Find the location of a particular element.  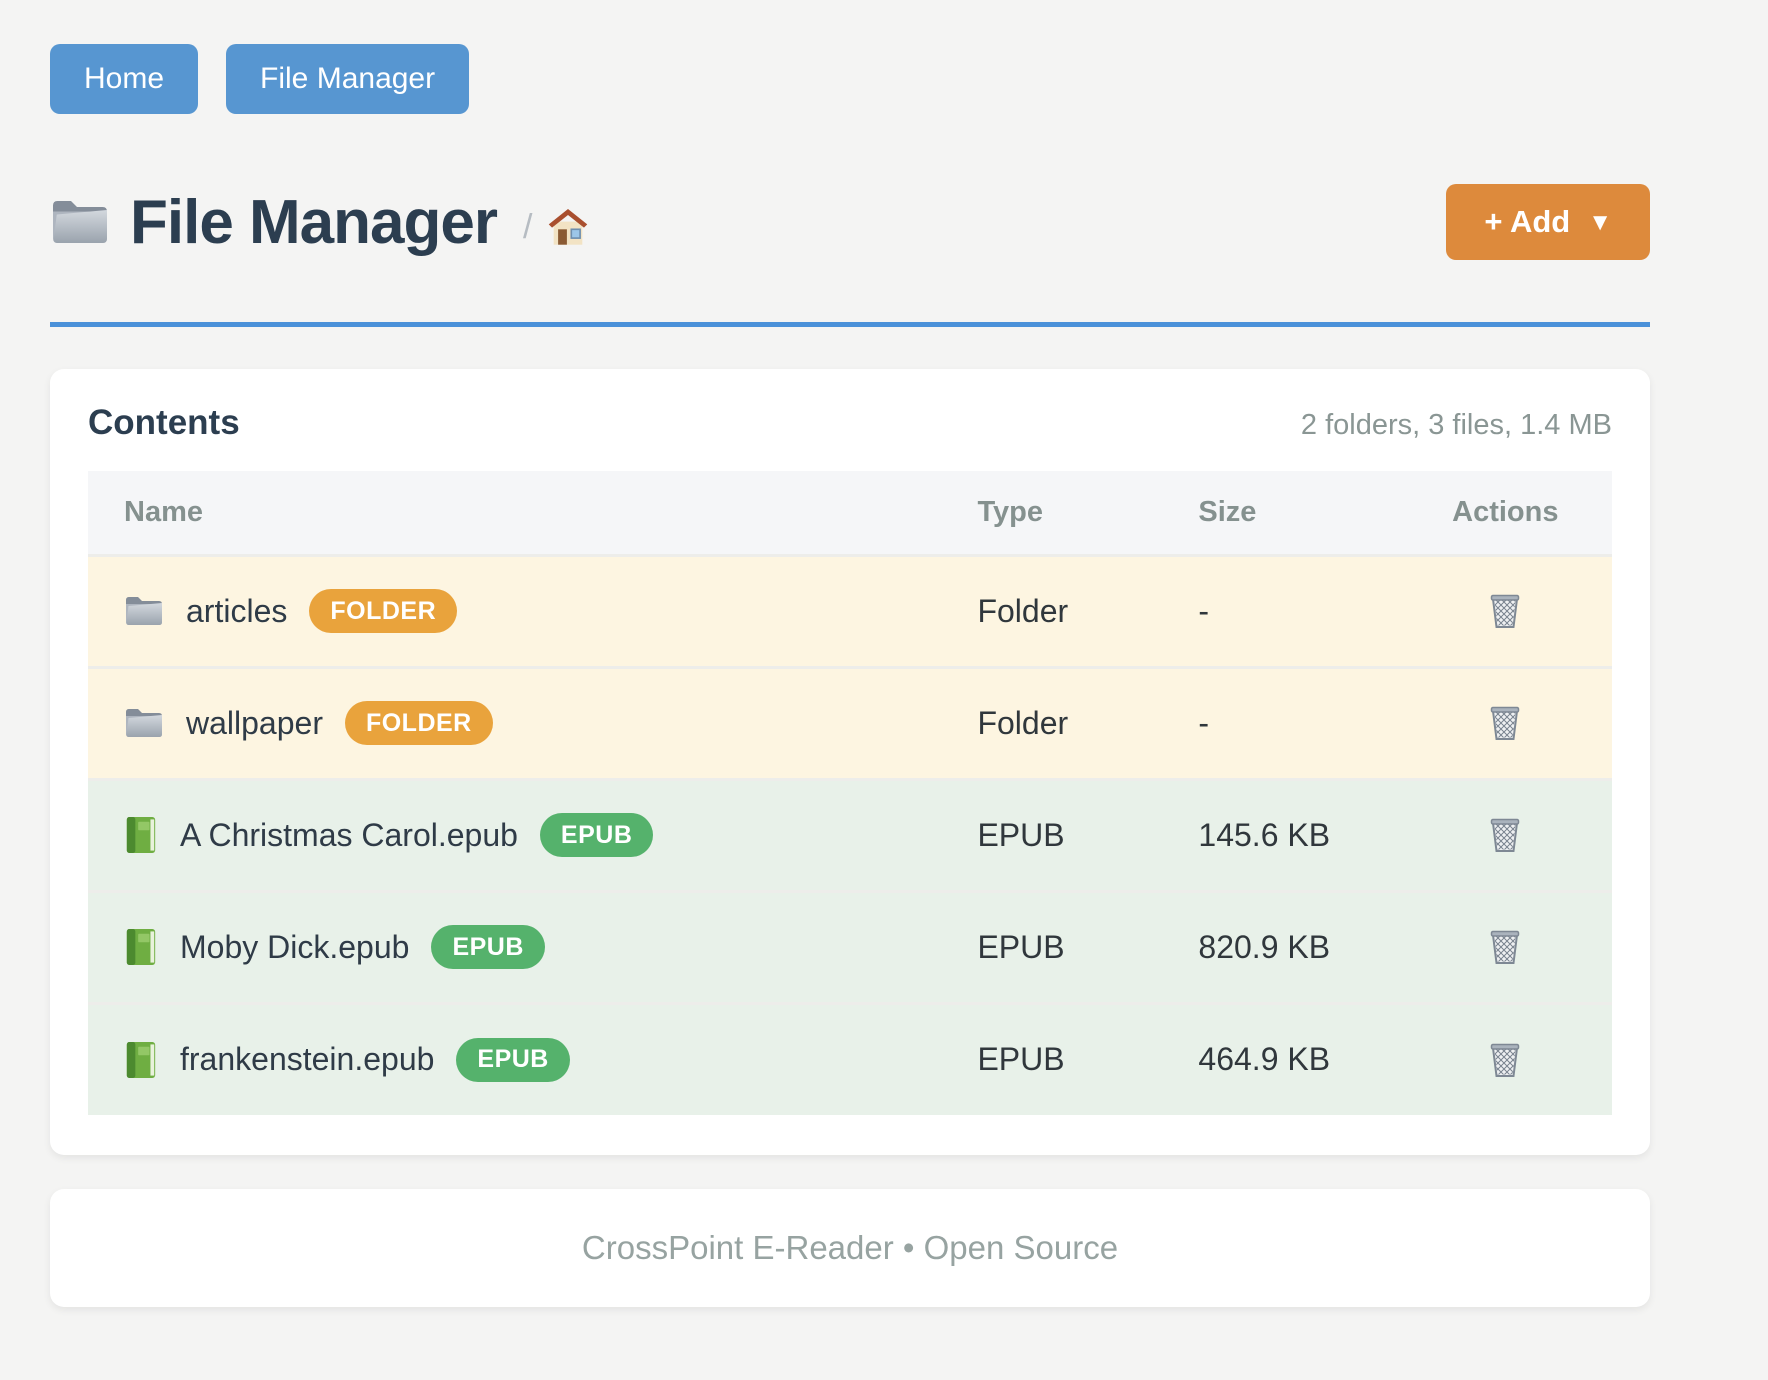

add-button: + Add ▼ is located at coordinates (1548, 222).